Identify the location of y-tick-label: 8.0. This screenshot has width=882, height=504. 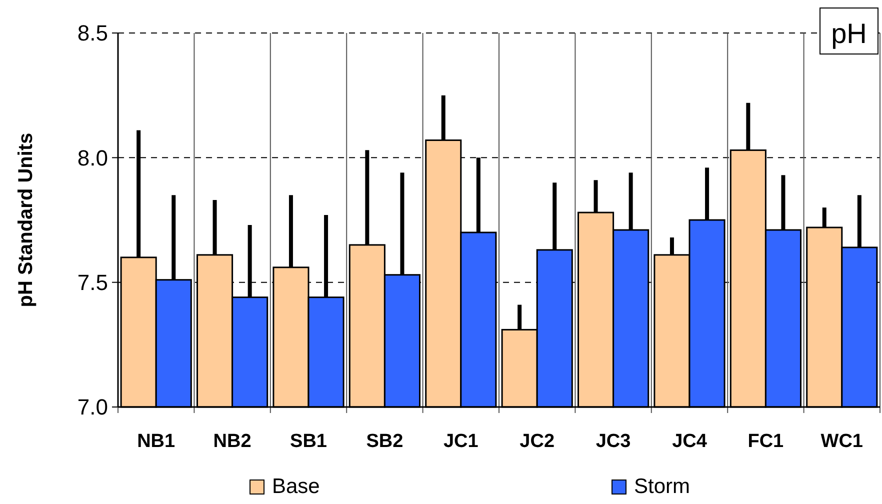
(92, 157).